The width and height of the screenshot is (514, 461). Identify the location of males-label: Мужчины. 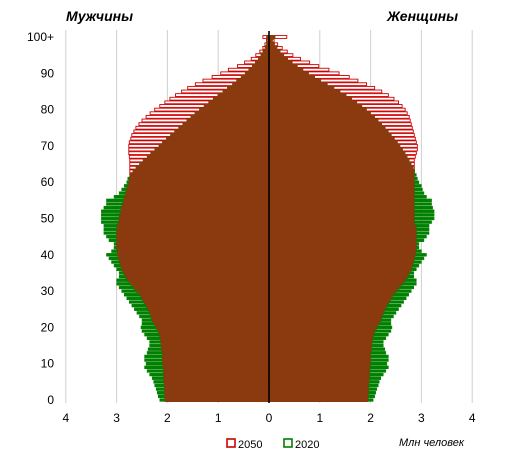
(99, 16).